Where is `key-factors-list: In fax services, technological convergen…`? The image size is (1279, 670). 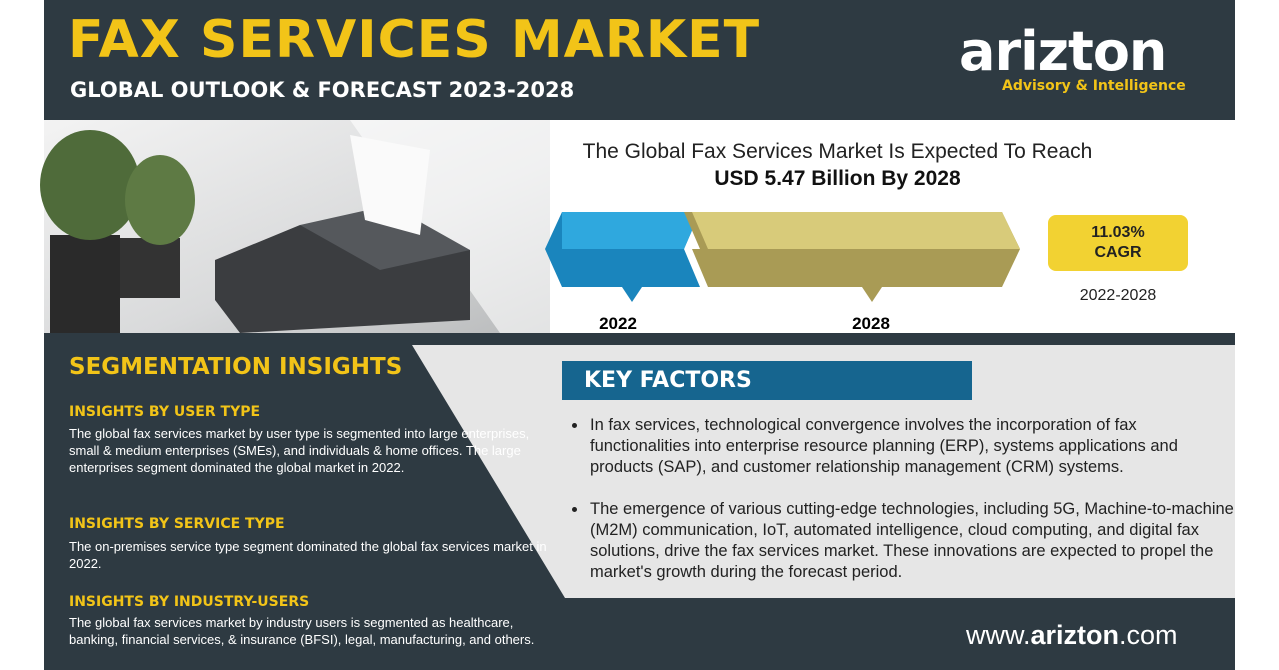 key-factors-list: In fax services, technological convergen… is located at coordinates (900, 509).